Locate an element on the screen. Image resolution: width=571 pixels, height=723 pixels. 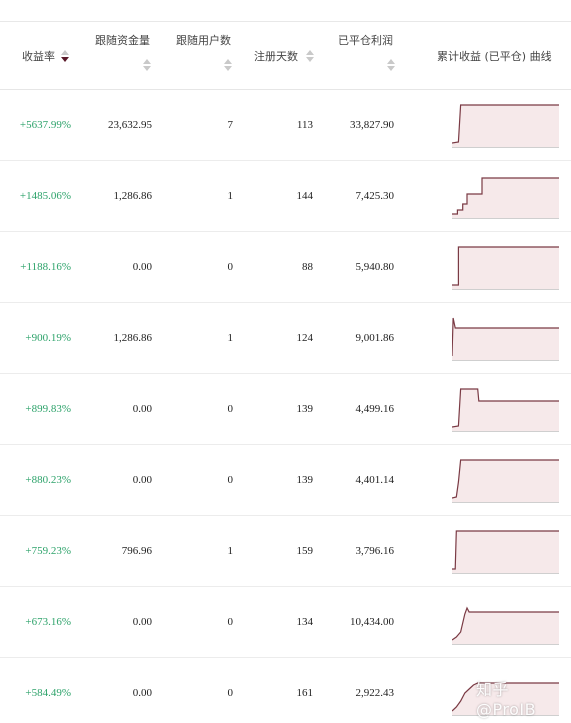
profit-cell: 7,425.30 is located at coordinates (375, 196).